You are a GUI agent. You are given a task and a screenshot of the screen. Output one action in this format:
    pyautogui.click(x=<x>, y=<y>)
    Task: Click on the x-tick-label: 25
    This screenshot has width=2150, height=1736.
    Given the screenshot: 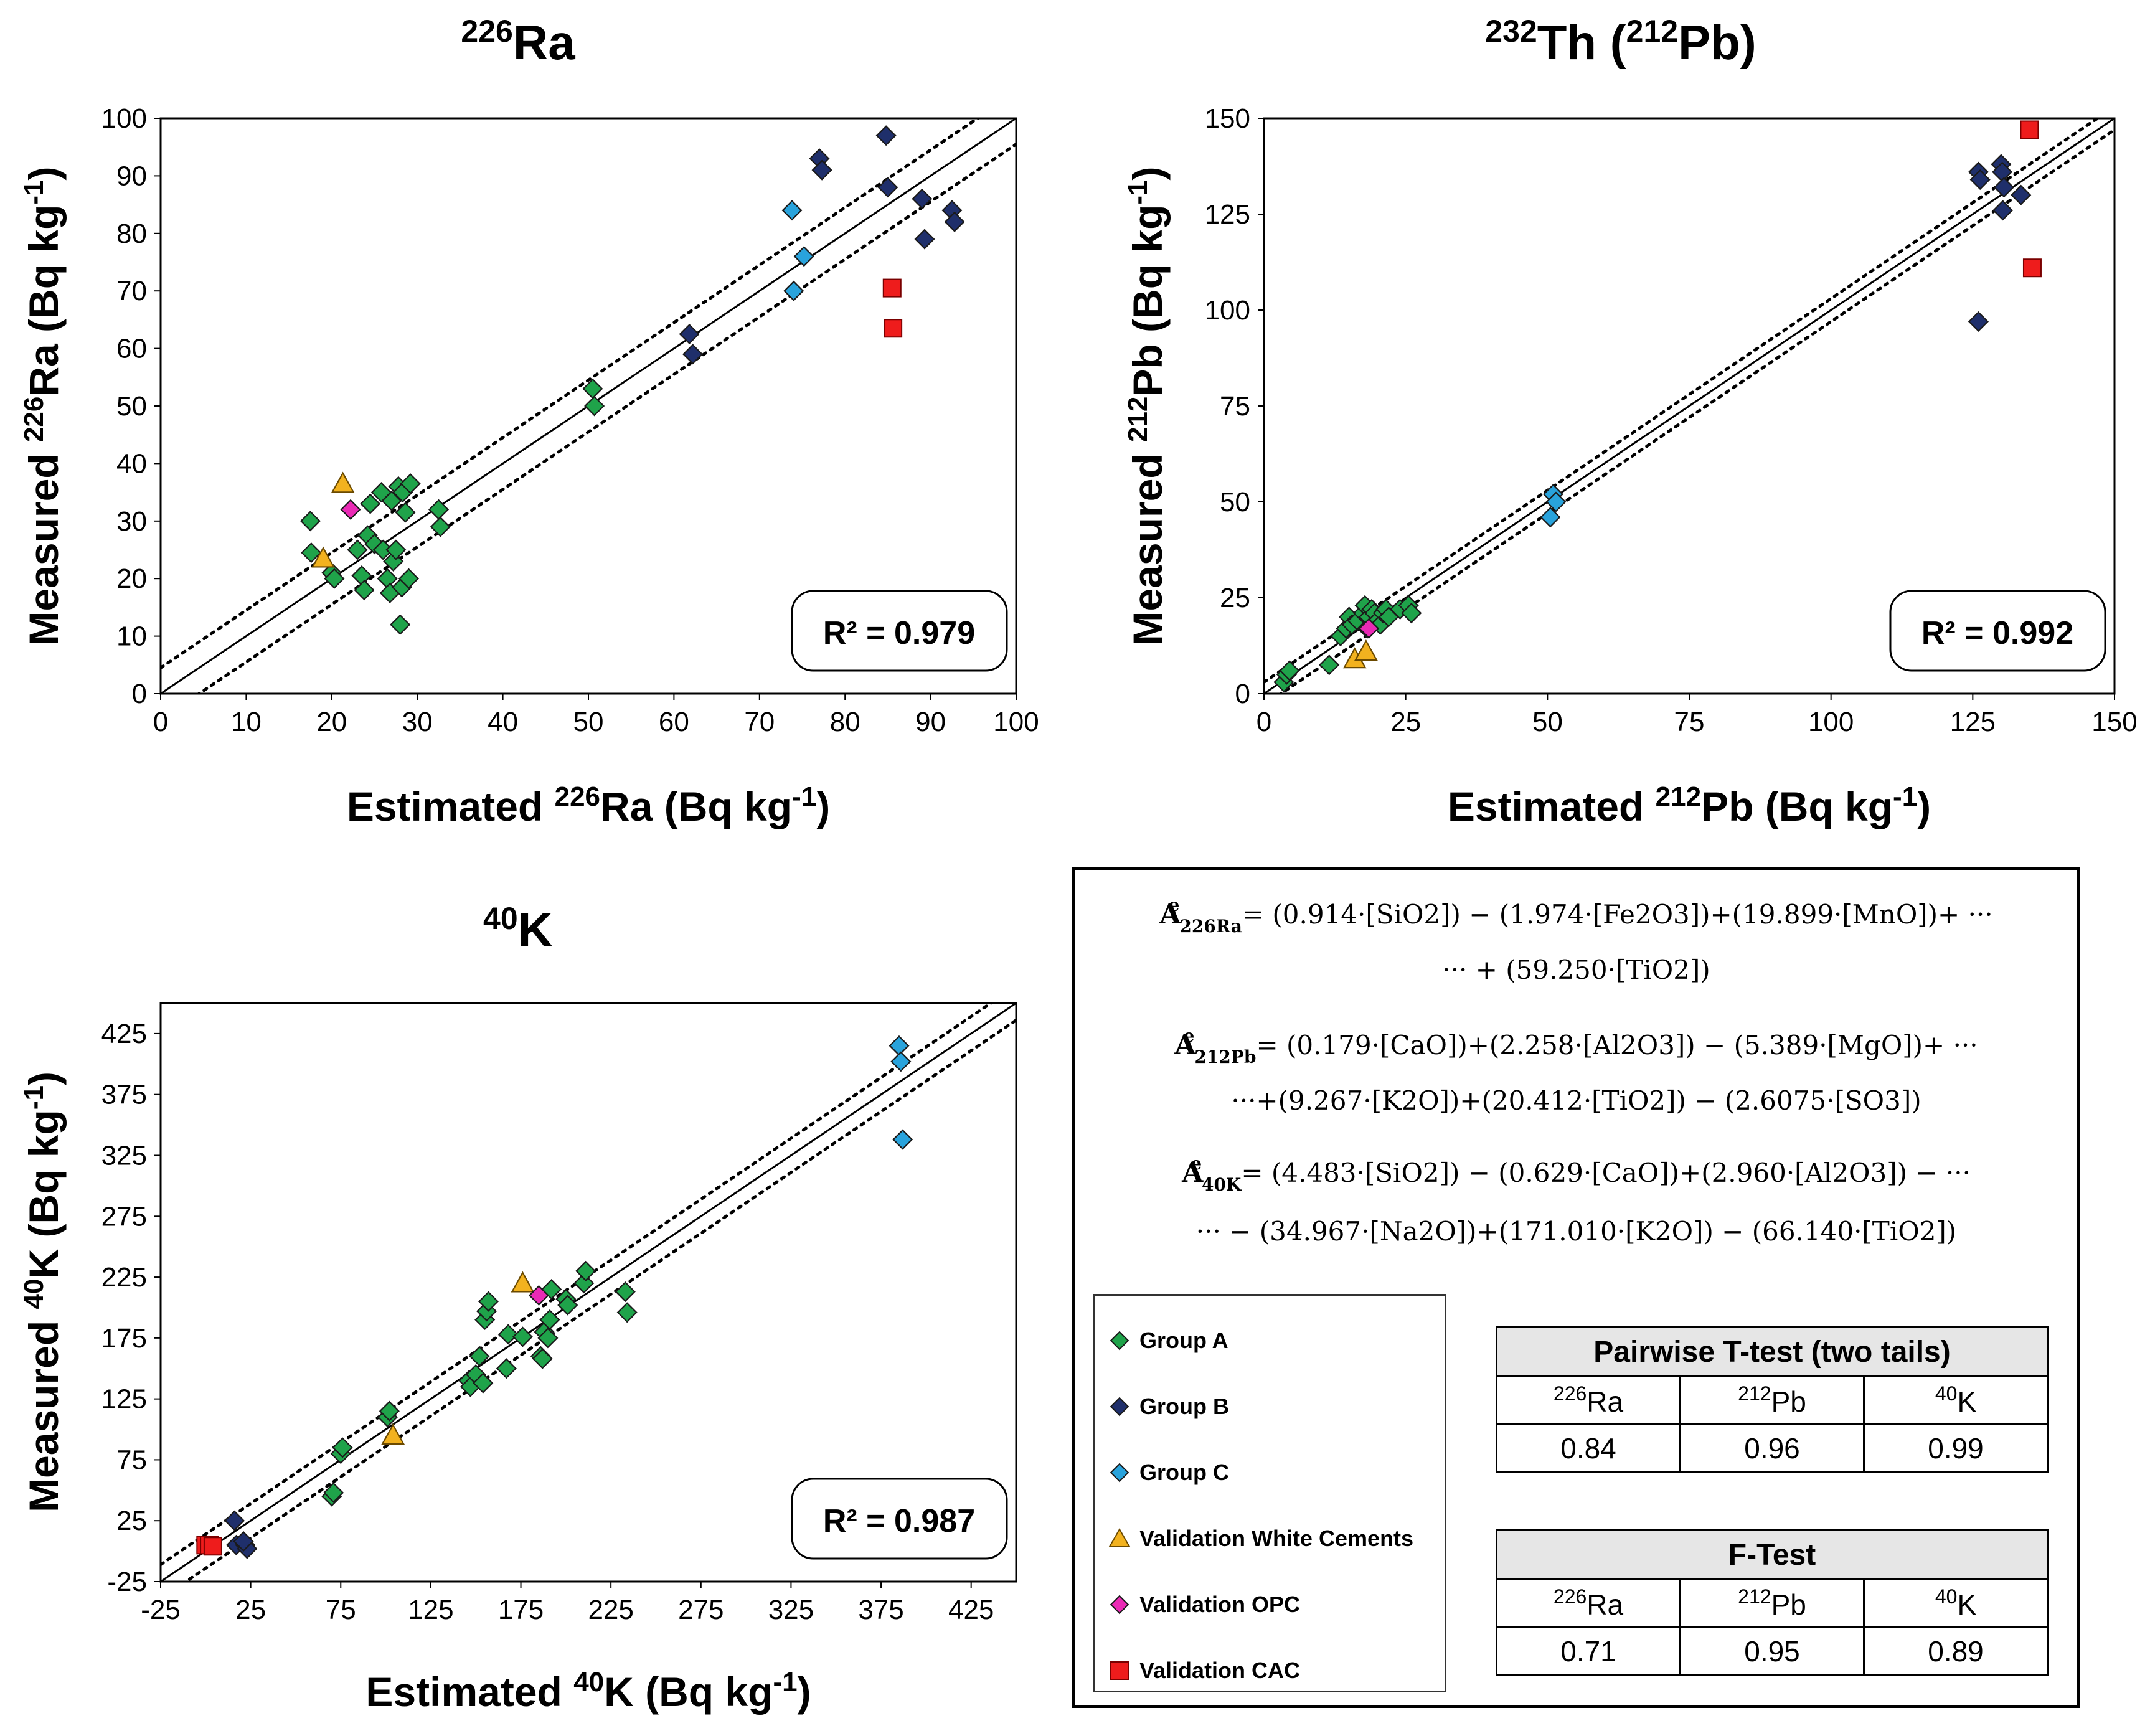 What is the action you would take?
    pyautogui.click(x=251, y=1610)
    